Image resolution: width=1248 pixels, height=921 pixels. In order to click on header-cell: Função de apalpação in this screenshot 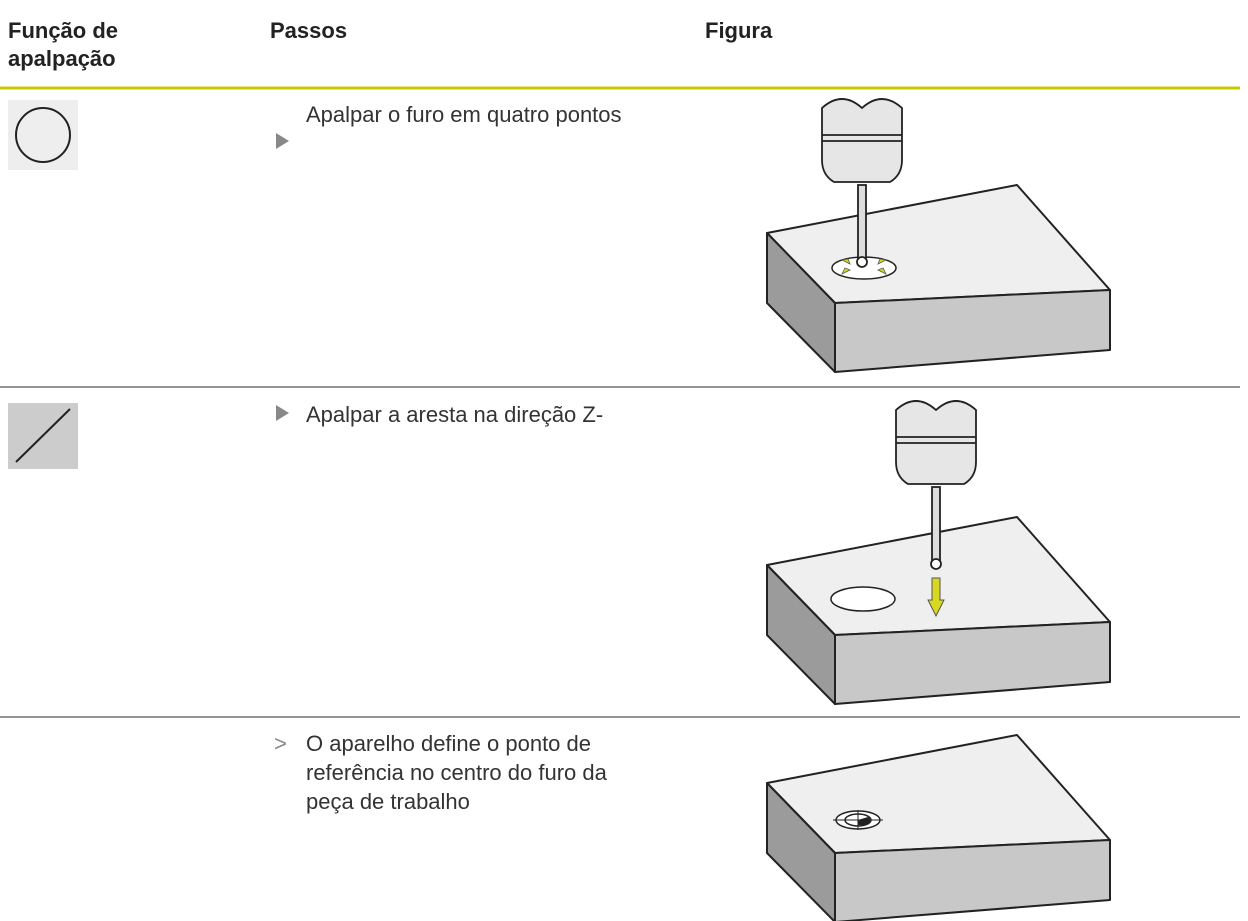, I will do `click(63, 44)`.